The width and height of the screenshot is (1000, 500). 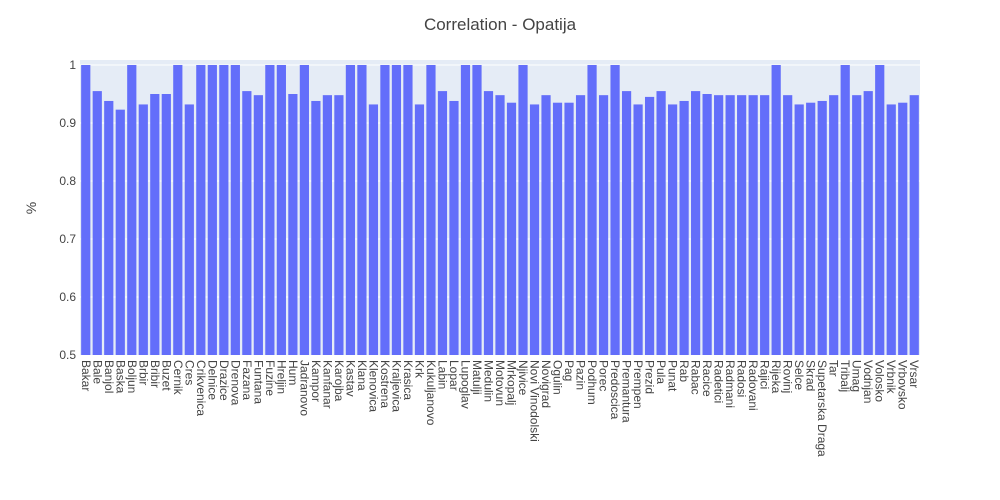 I want to click on x-tick-label: Kostrena, so click(x=385, y=384).